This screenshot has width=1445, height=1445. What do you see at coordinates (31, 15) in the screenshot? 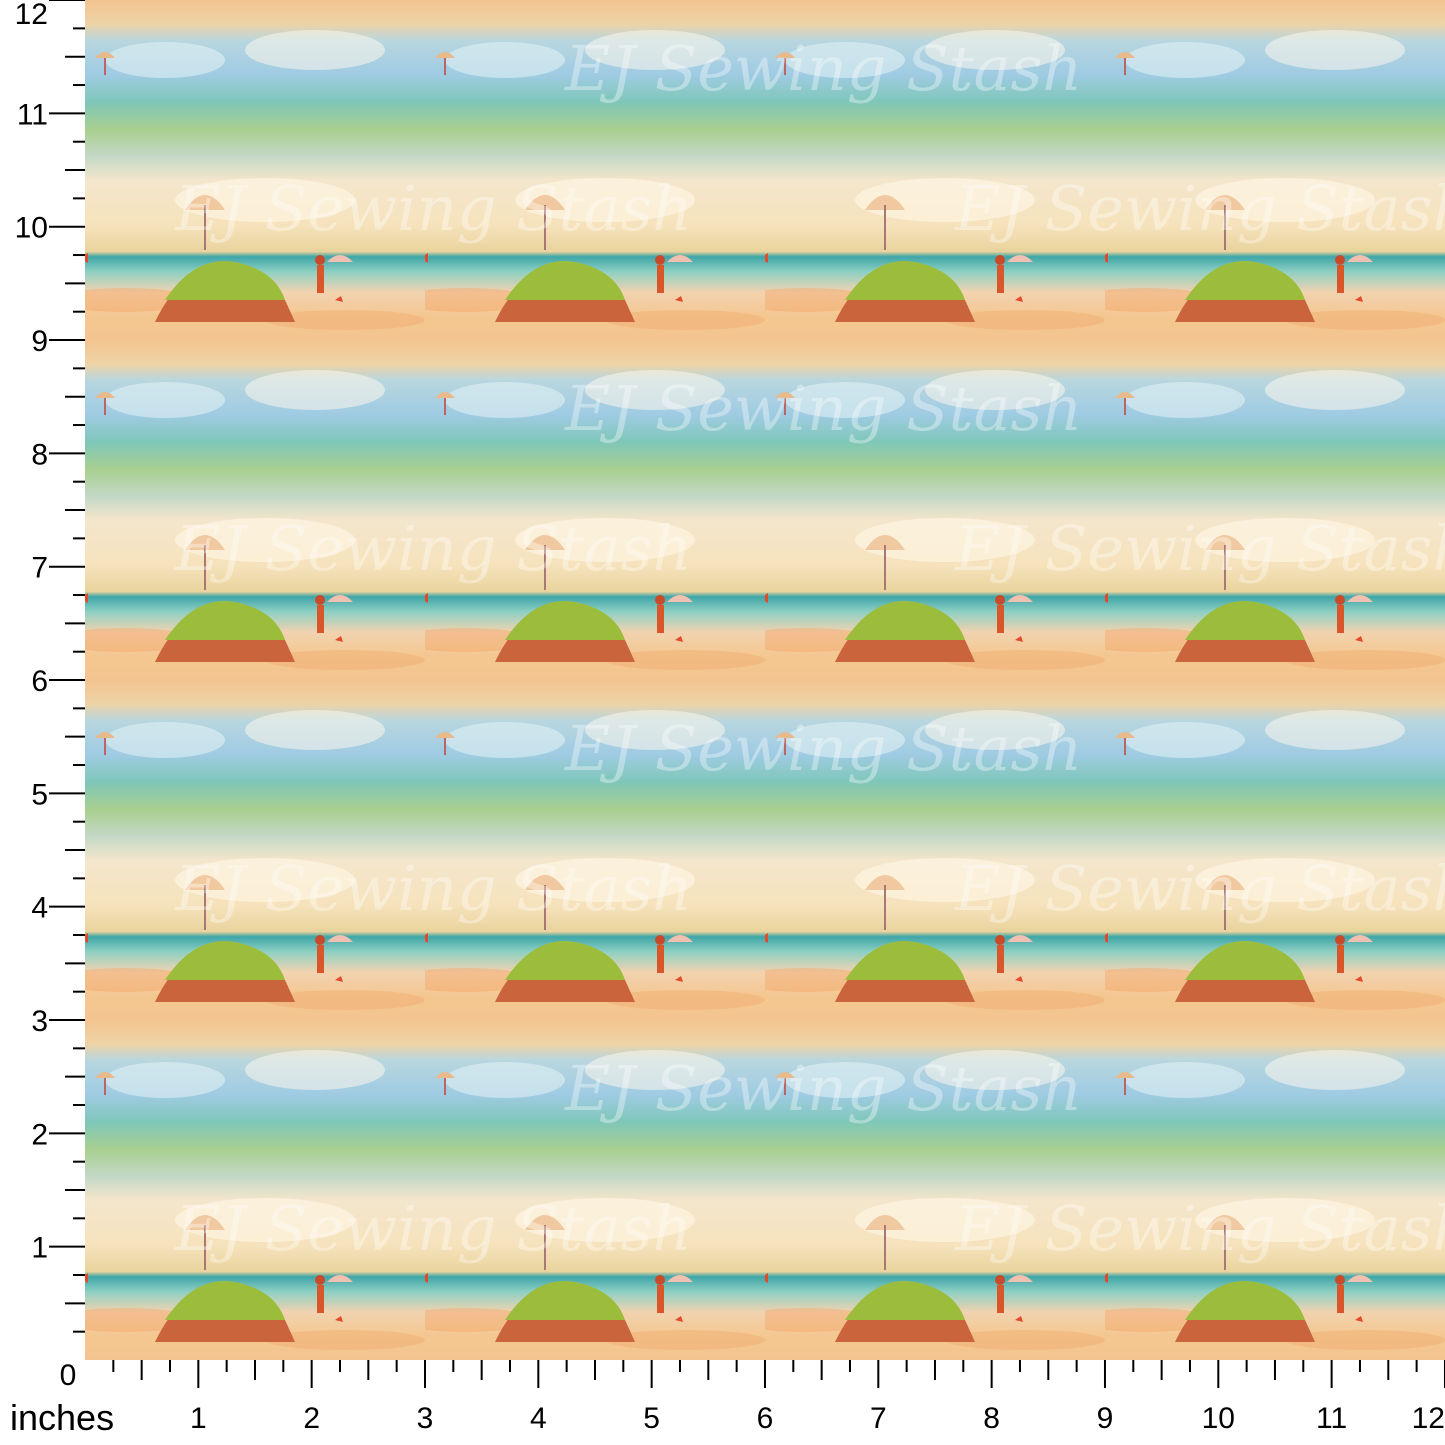
I see `y-axis-label: 12` at bounding box center [31, 15].